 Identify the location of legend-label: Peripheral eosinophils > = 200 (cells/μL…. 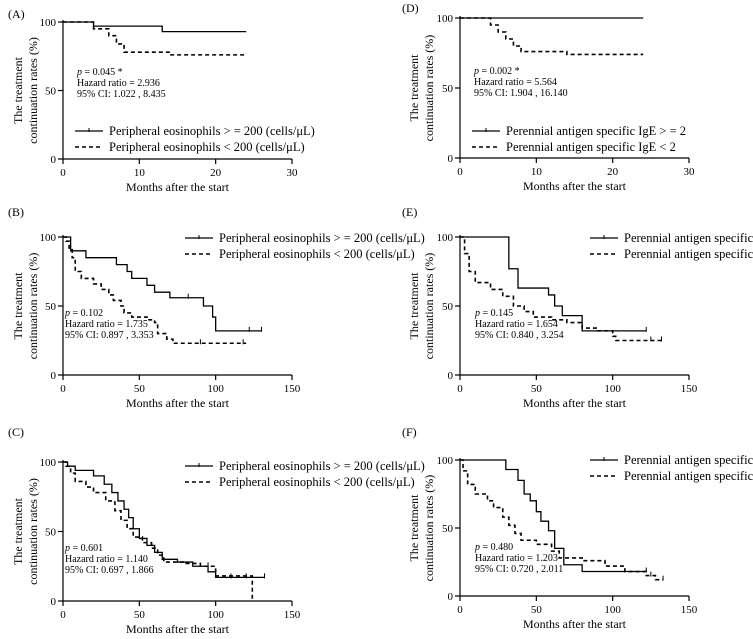
(322, 238).